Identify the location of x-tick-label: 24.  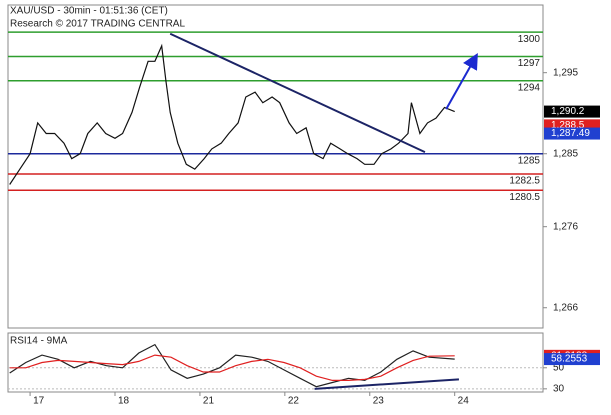
(464, 401).